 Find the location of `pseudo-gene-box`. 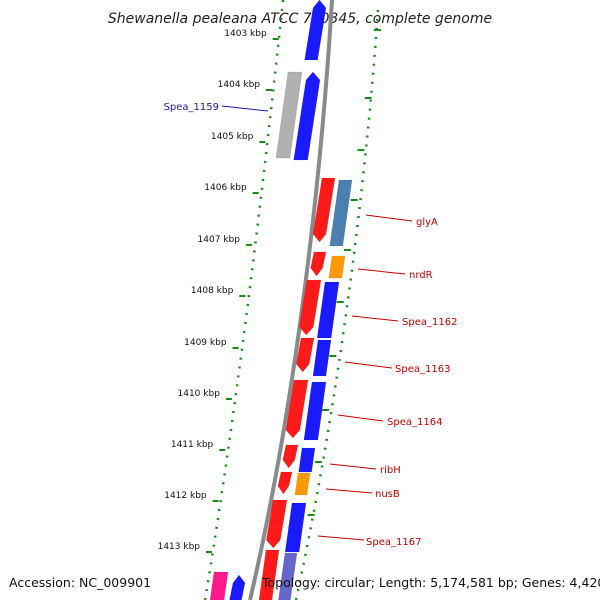

pseudo-gene-box is located at coordinates (289, 115).